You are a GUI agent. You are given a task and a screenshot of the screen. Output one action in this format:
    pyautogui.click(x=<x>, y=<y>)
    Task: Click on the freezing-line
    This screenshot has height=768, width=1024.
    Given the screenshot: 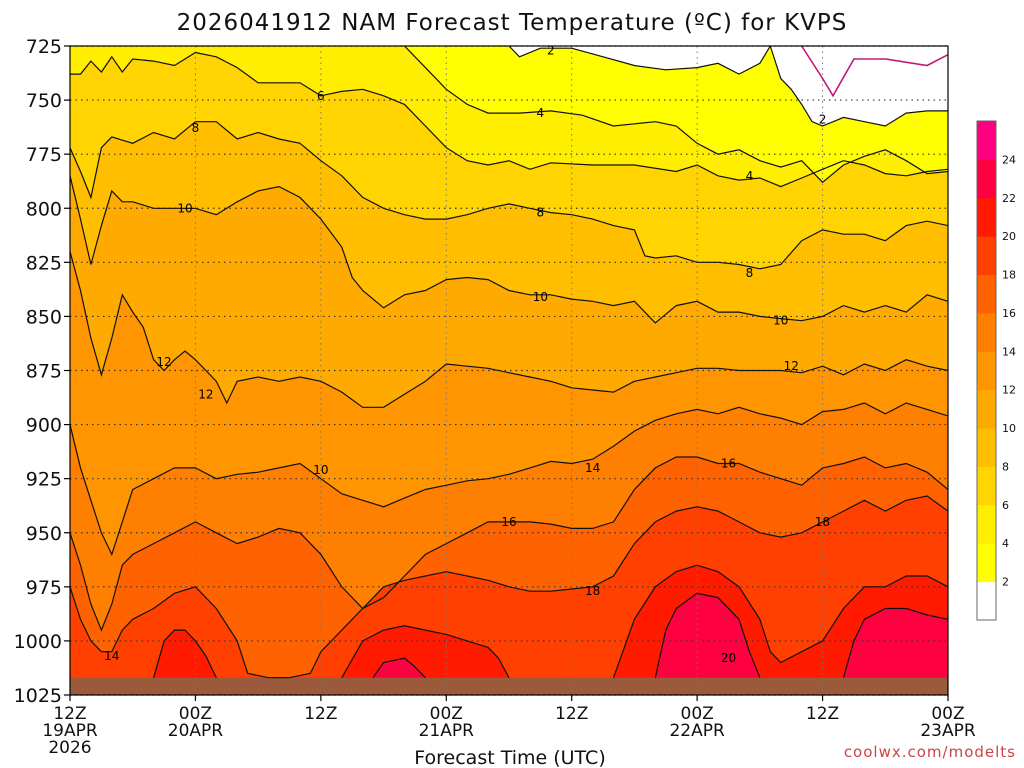 What is the action you would take?
    pyautogui.click(x=875, y=71)
    